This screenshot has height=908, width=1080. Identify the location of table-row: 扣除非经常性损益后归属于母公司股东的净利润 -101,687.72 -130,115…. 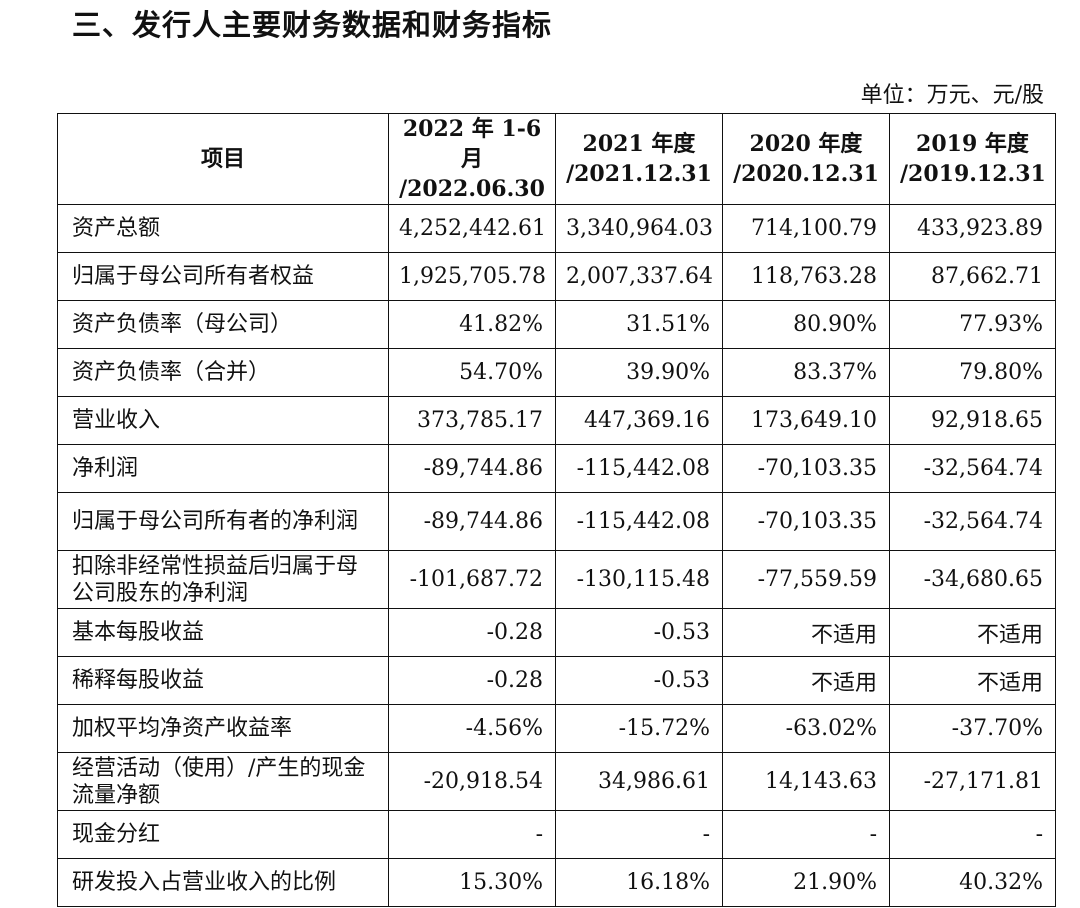
(556, 579).